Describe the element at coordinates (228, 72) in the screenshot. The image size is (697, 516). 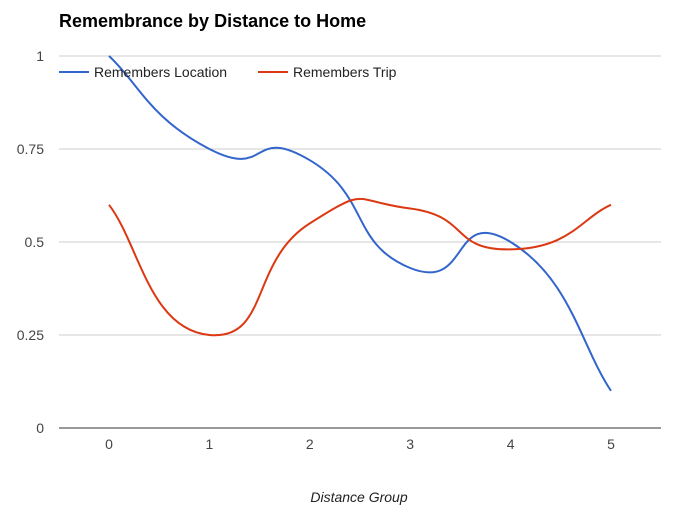
I see `legend: Remembers Location Remembers Trip` at that location.